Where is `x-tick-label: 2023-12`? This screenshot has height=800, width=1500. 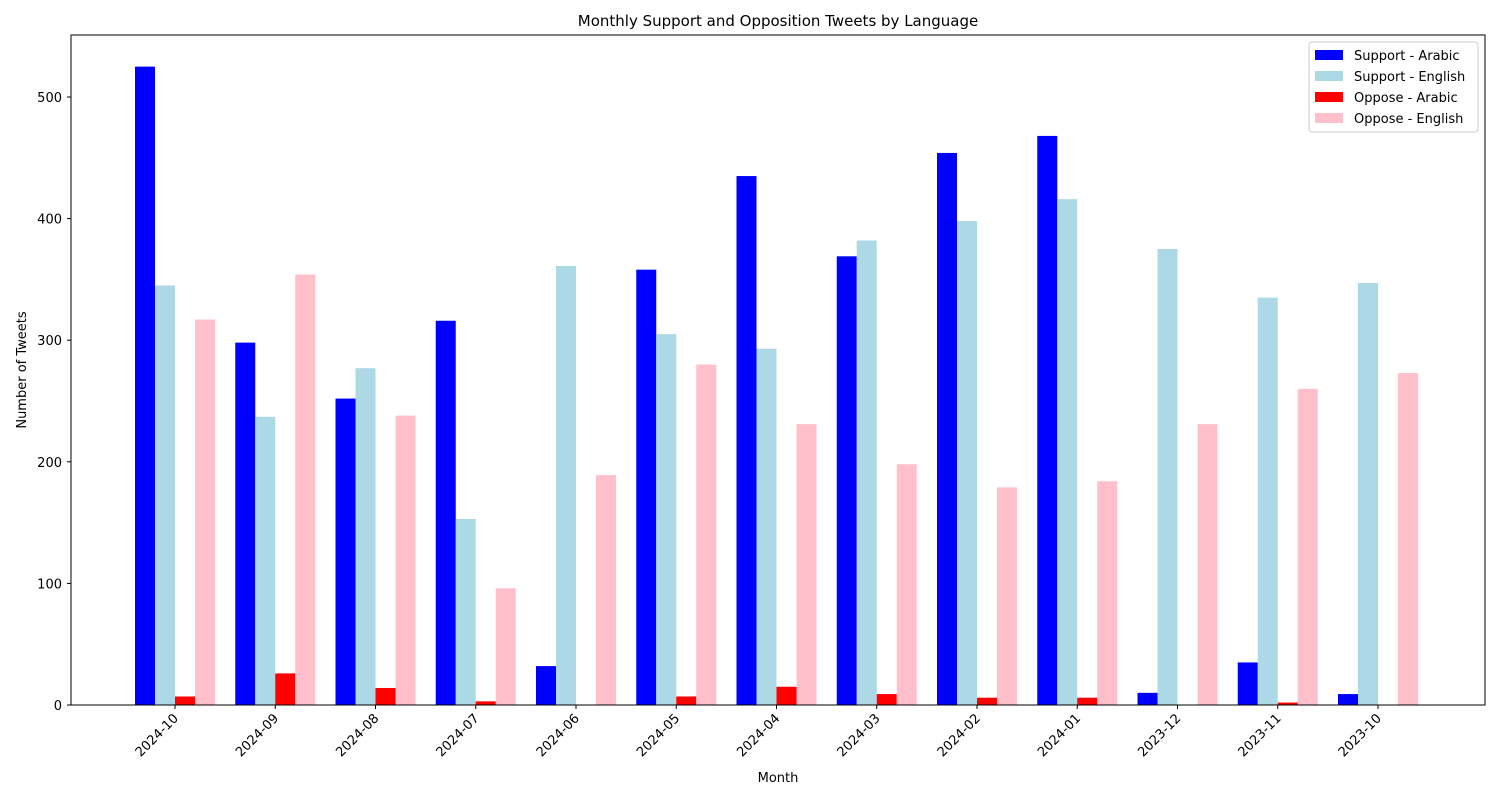 x-tick-label: 2023-12 is located at coordinates (1159, 735).